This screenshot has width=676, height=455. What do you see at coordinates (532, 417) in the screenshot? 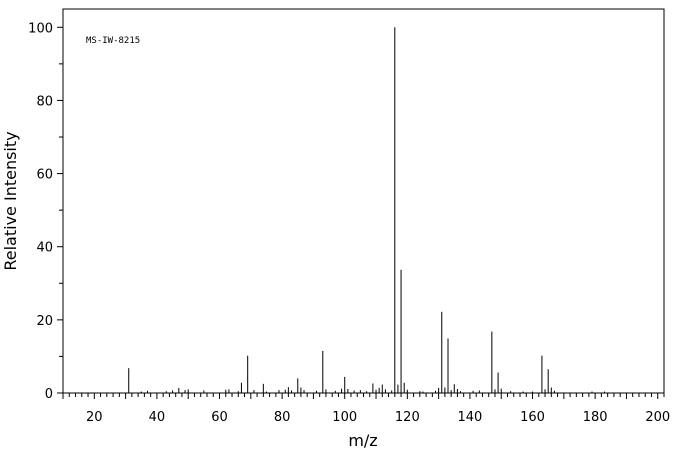
I see `x-tick-label: 160` at bounding box center [532, 417].